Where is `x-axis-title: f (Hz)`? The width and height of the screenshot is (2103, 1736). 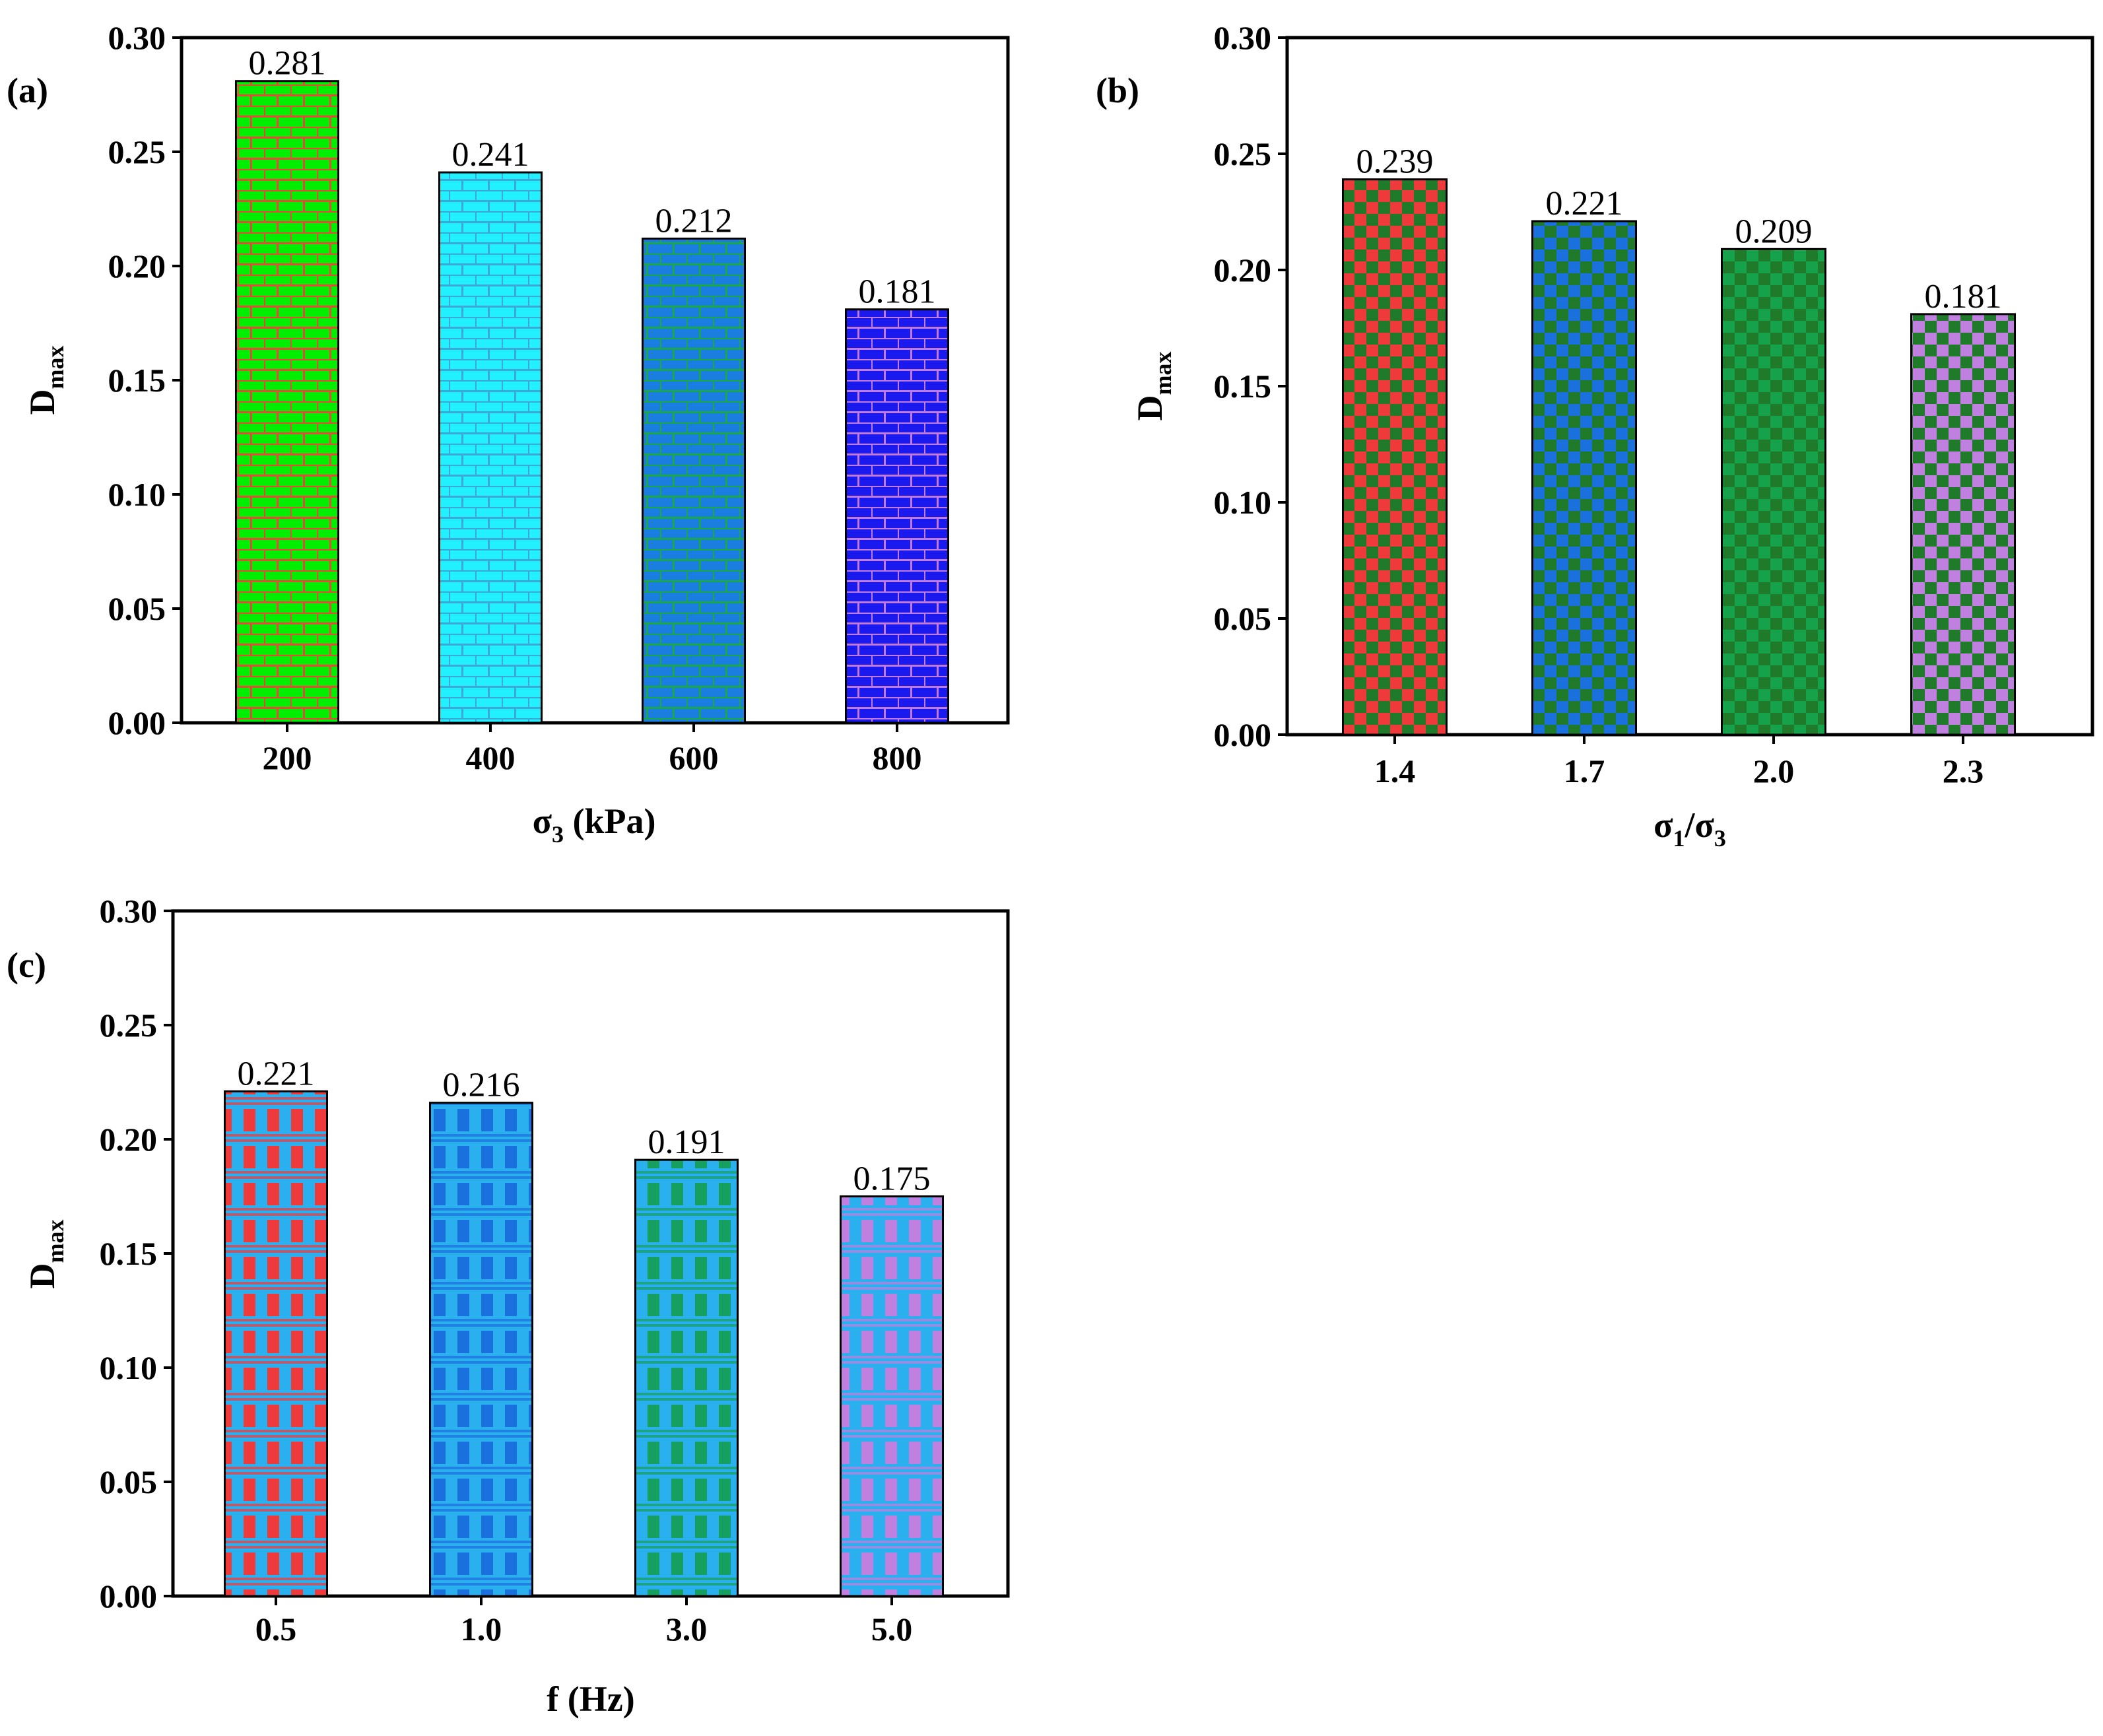 x-axis-title: f (Hz) is located at coordinates (590, 1699).